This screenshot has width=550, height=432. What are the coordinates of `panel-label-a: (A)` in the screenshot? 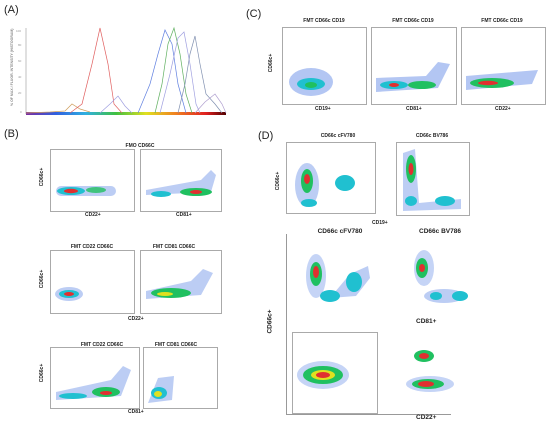 It's located at (11, 10).